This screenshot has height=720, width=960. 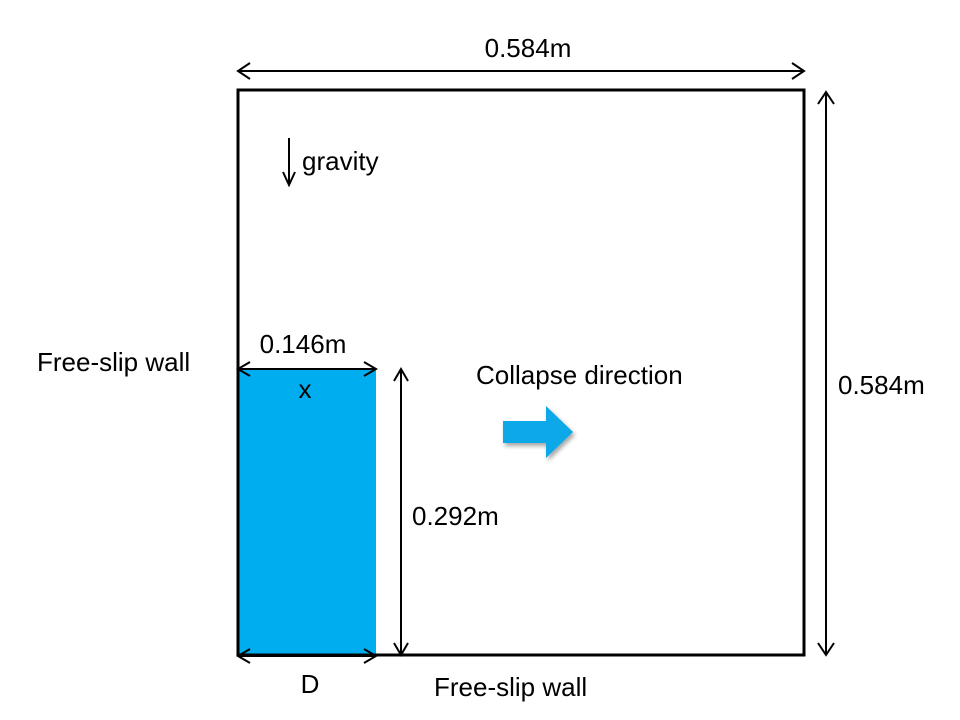 What do you see at coordinates (289, 163) in the screenshot?
I see `arrow-down-icon` at bounding box center [289, 163].